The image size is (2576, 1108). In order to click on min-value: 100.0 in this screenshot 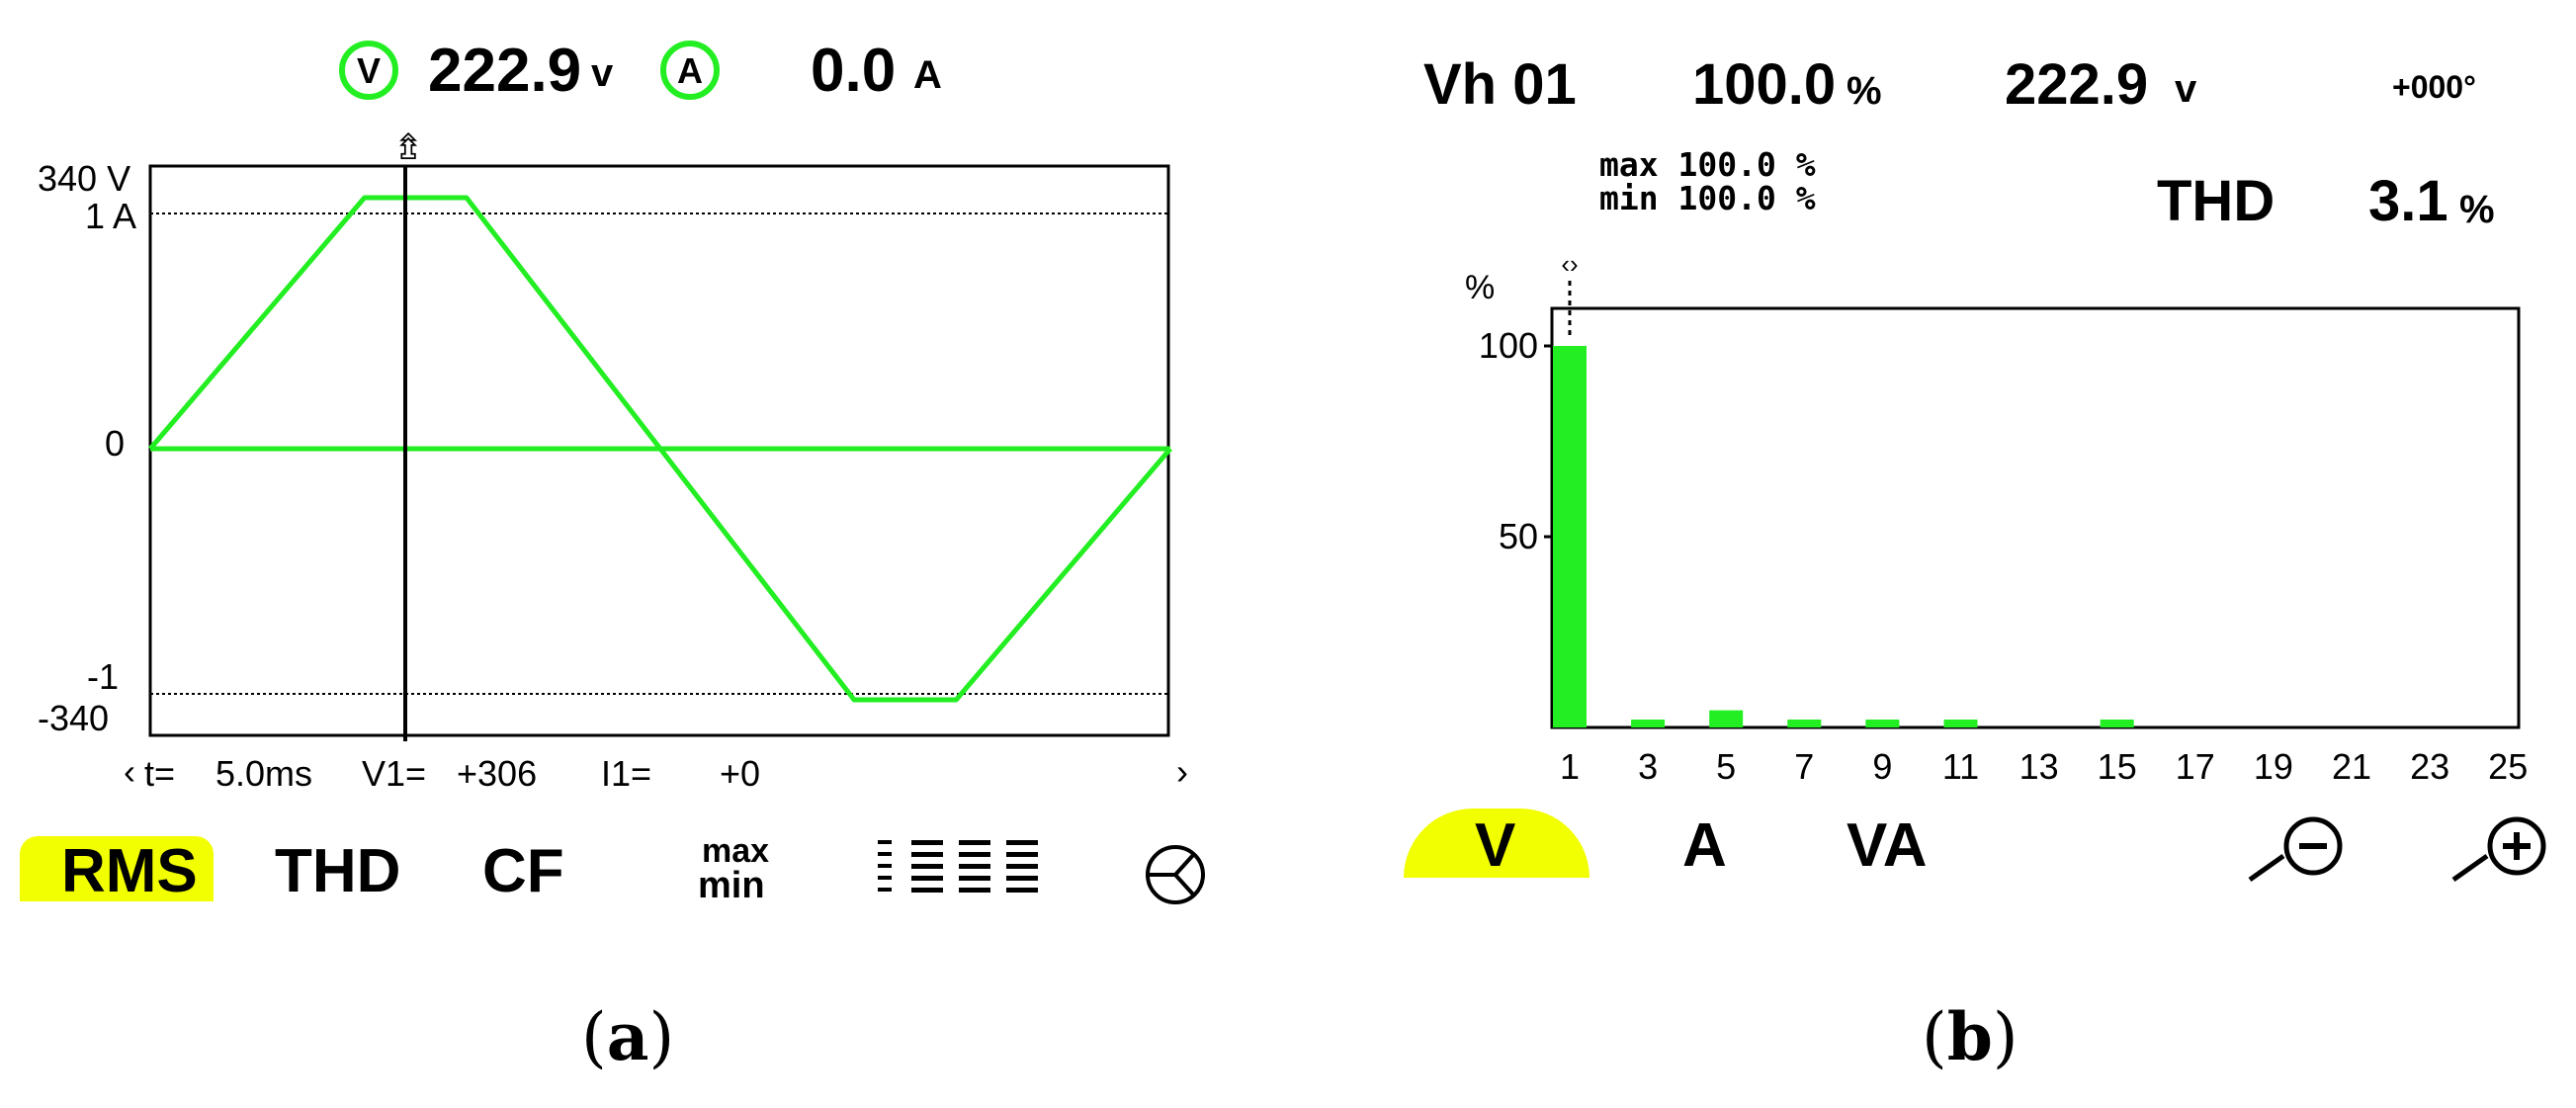, I will do `click(1726, 198)`.